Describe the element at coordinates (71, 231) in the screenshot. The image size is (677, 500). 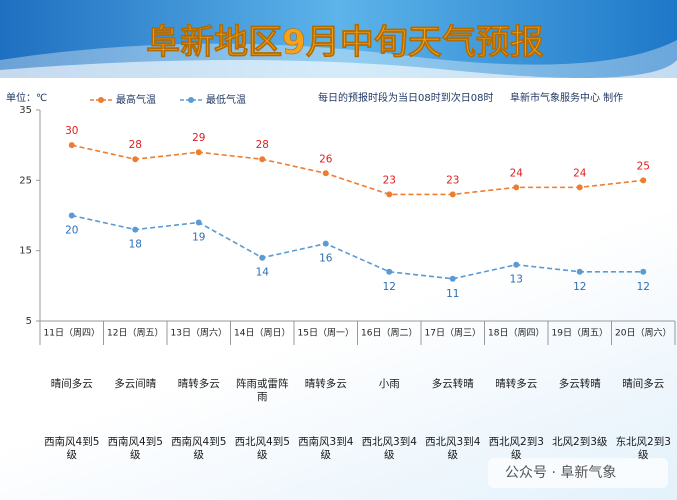
I see `data-label: 20` at that location.